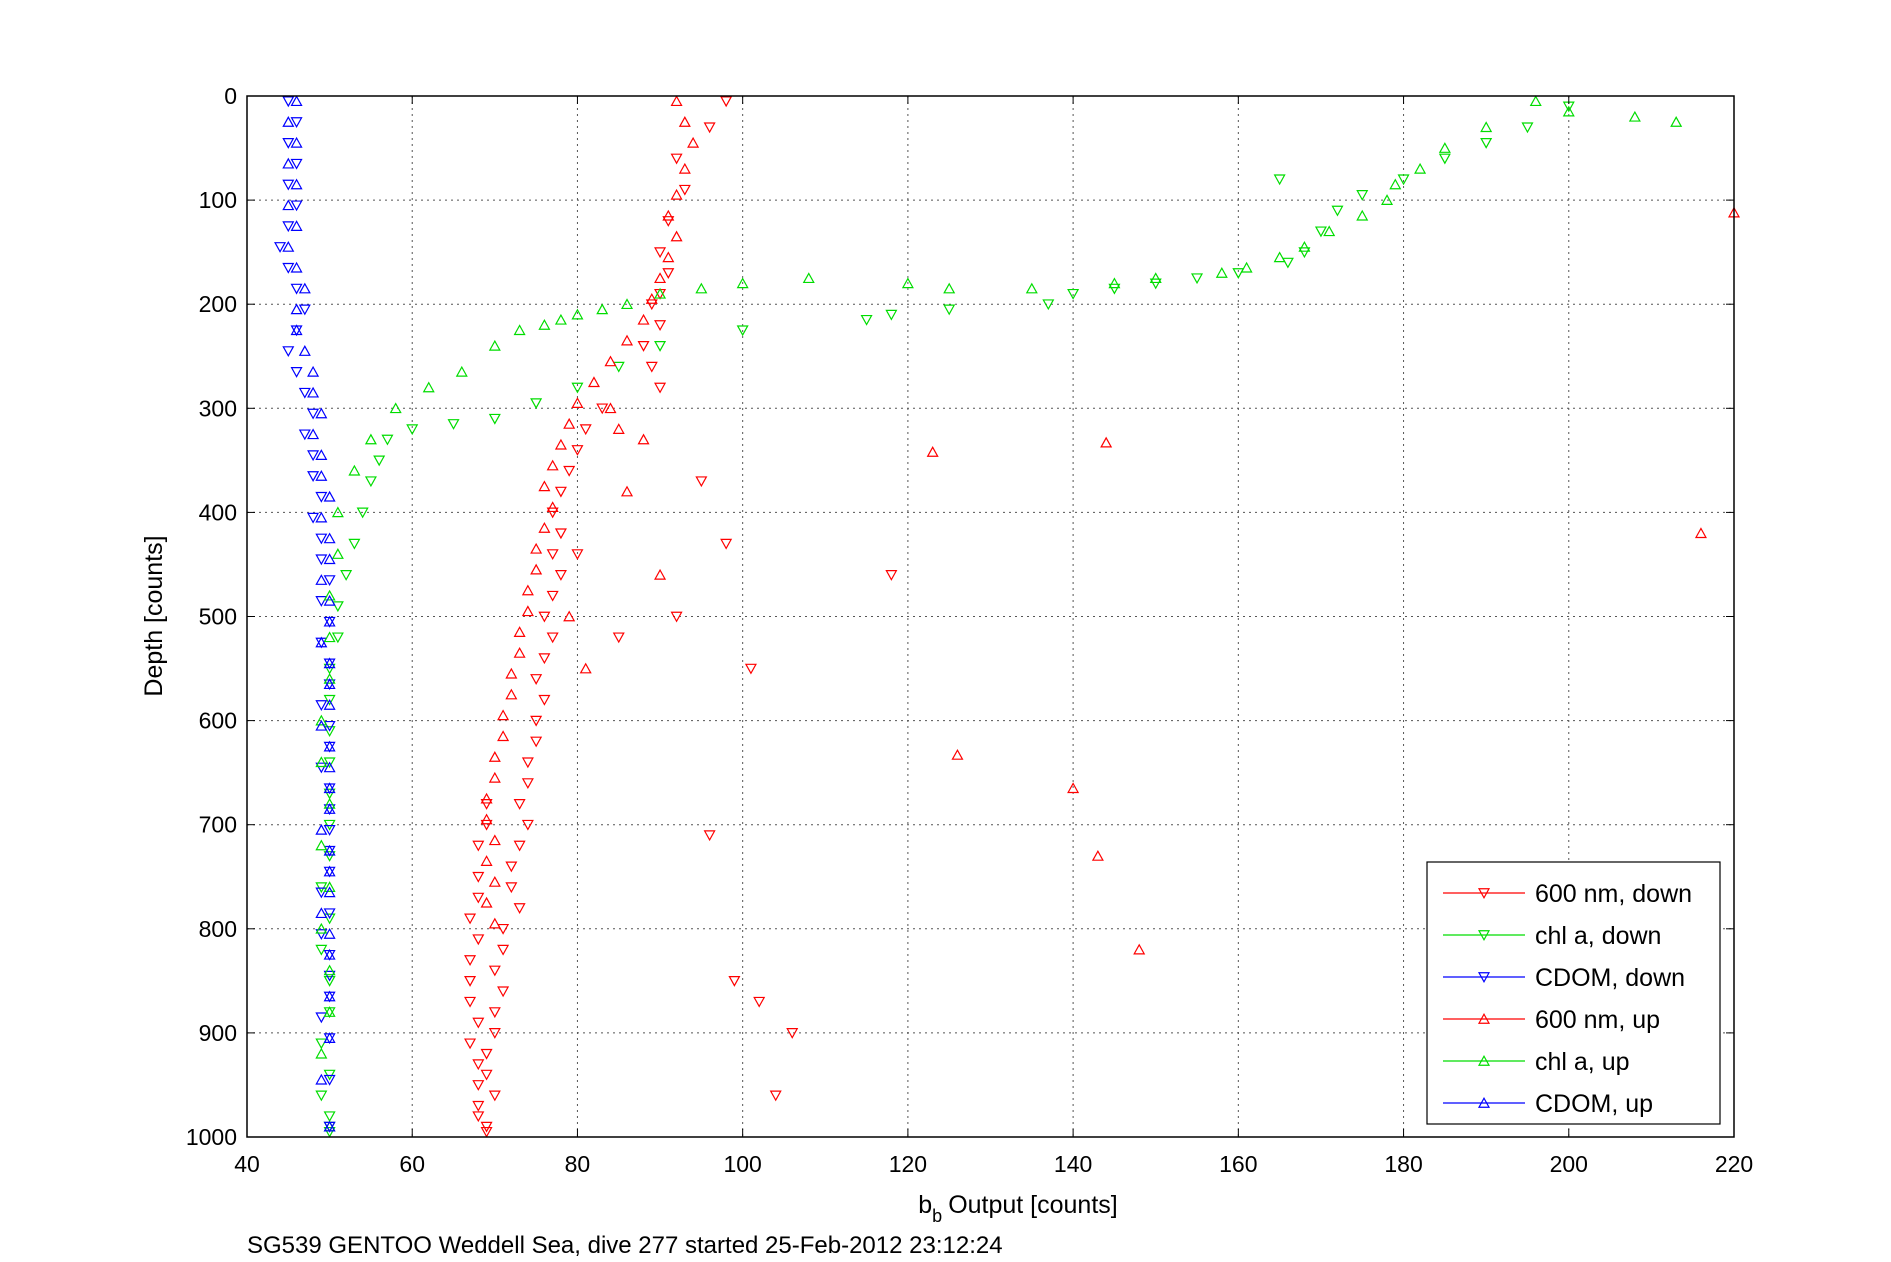  What do you see at coordinates (908, 1164) in the screenshot?
I see `x-tick-label: 120` at bounding box center [908, 1164].